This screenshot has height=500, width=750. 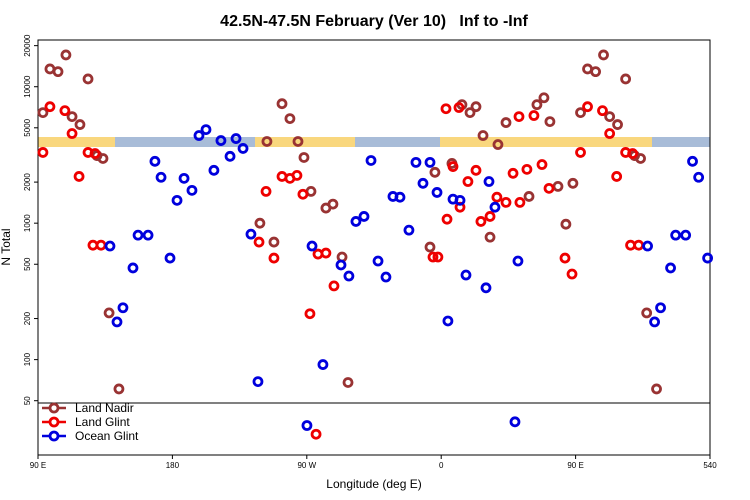 I want to click on y-tick-label: 1000, so click(x=27, y=223).